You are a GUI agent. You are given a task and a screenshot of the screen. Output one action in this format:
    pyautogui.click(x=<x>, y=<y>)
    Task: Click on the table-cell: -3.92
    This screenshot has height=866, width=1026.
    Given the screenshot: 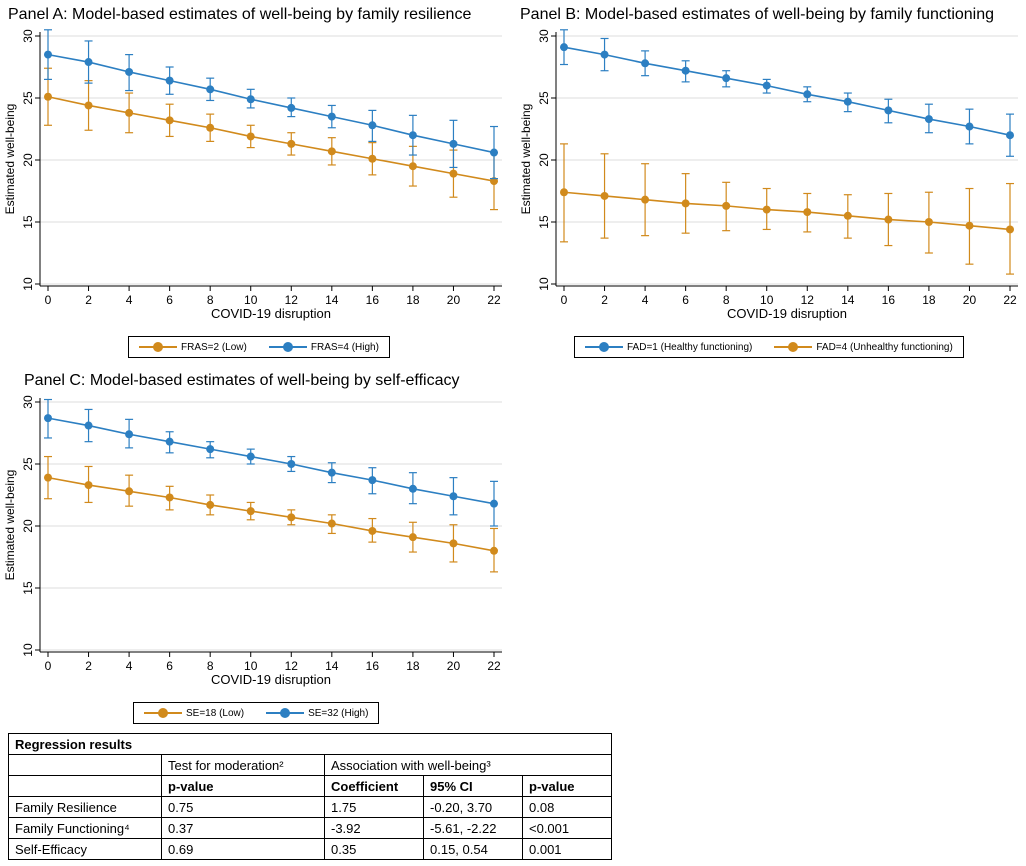 What is the action you would take?
    pyautogui.click(x=374, y=828)
    